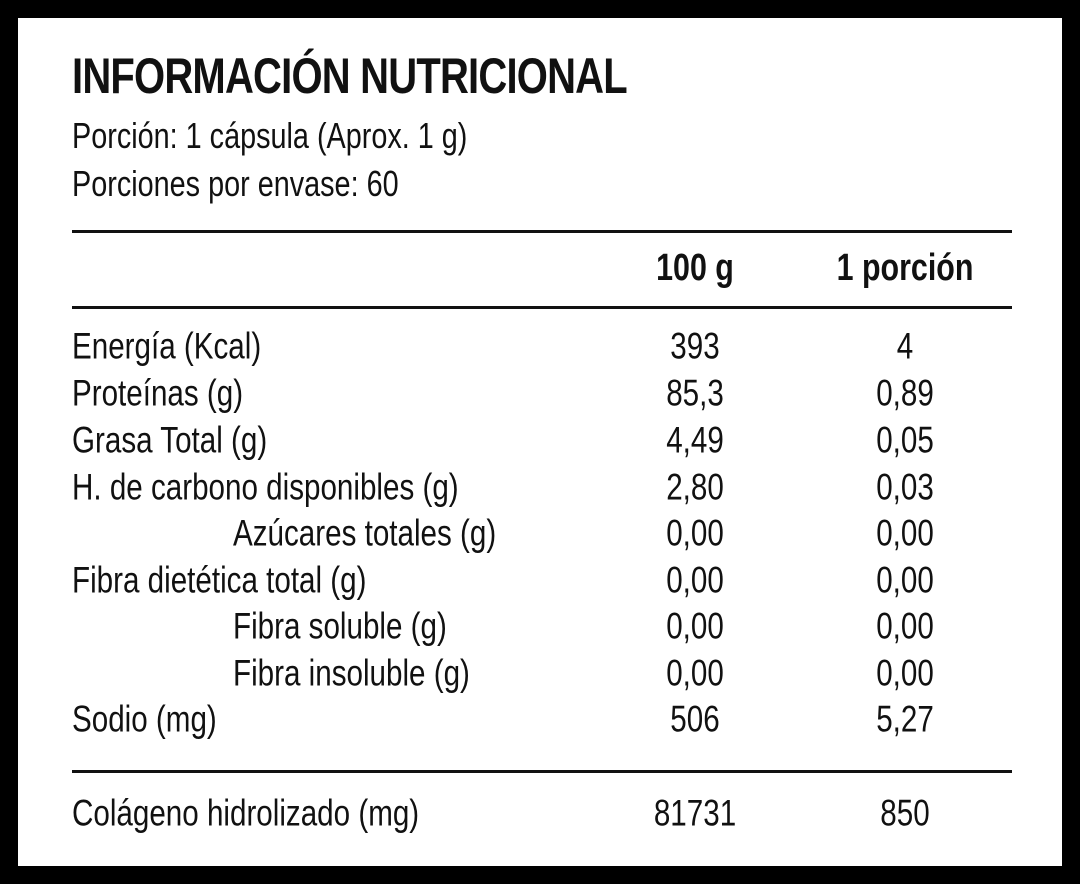 The image size is (1080, 884). I want to click on row-label: Sodio (mg), so click(144, 719).